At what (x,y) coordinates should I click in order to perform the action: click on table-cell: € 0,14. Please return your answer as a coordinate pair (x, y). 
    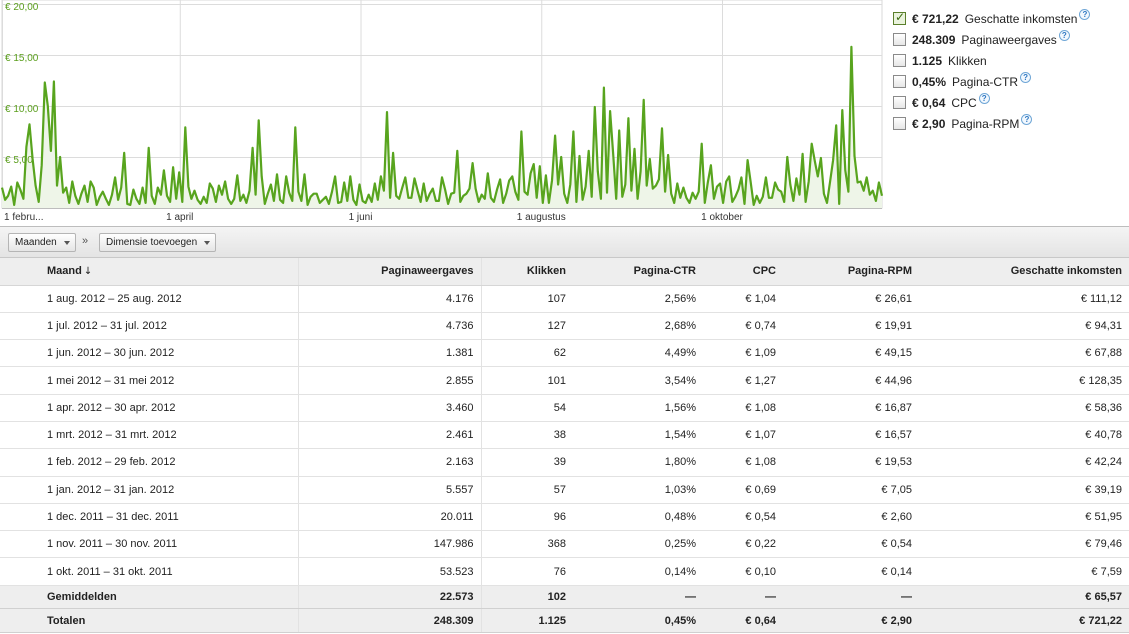
    Looking at the image, I should click on (851, 571).